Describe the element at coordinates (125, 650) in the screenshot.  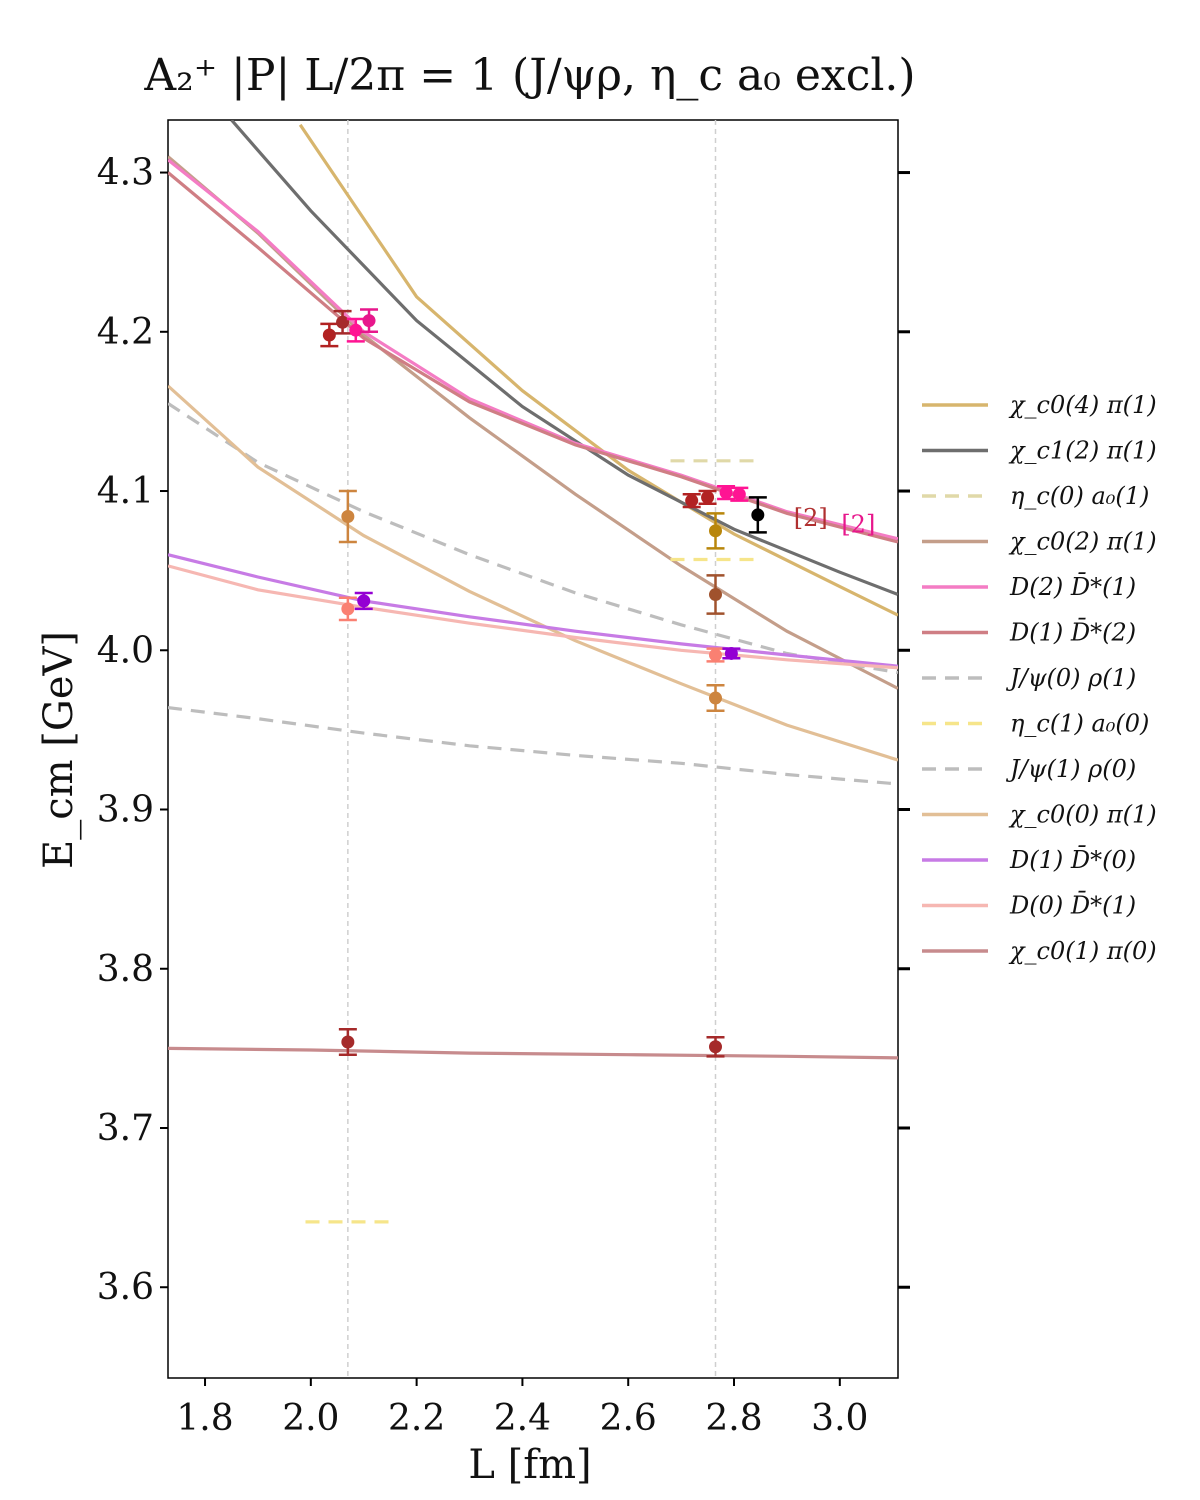
I see `y-tick-label: 4.0` at that location.